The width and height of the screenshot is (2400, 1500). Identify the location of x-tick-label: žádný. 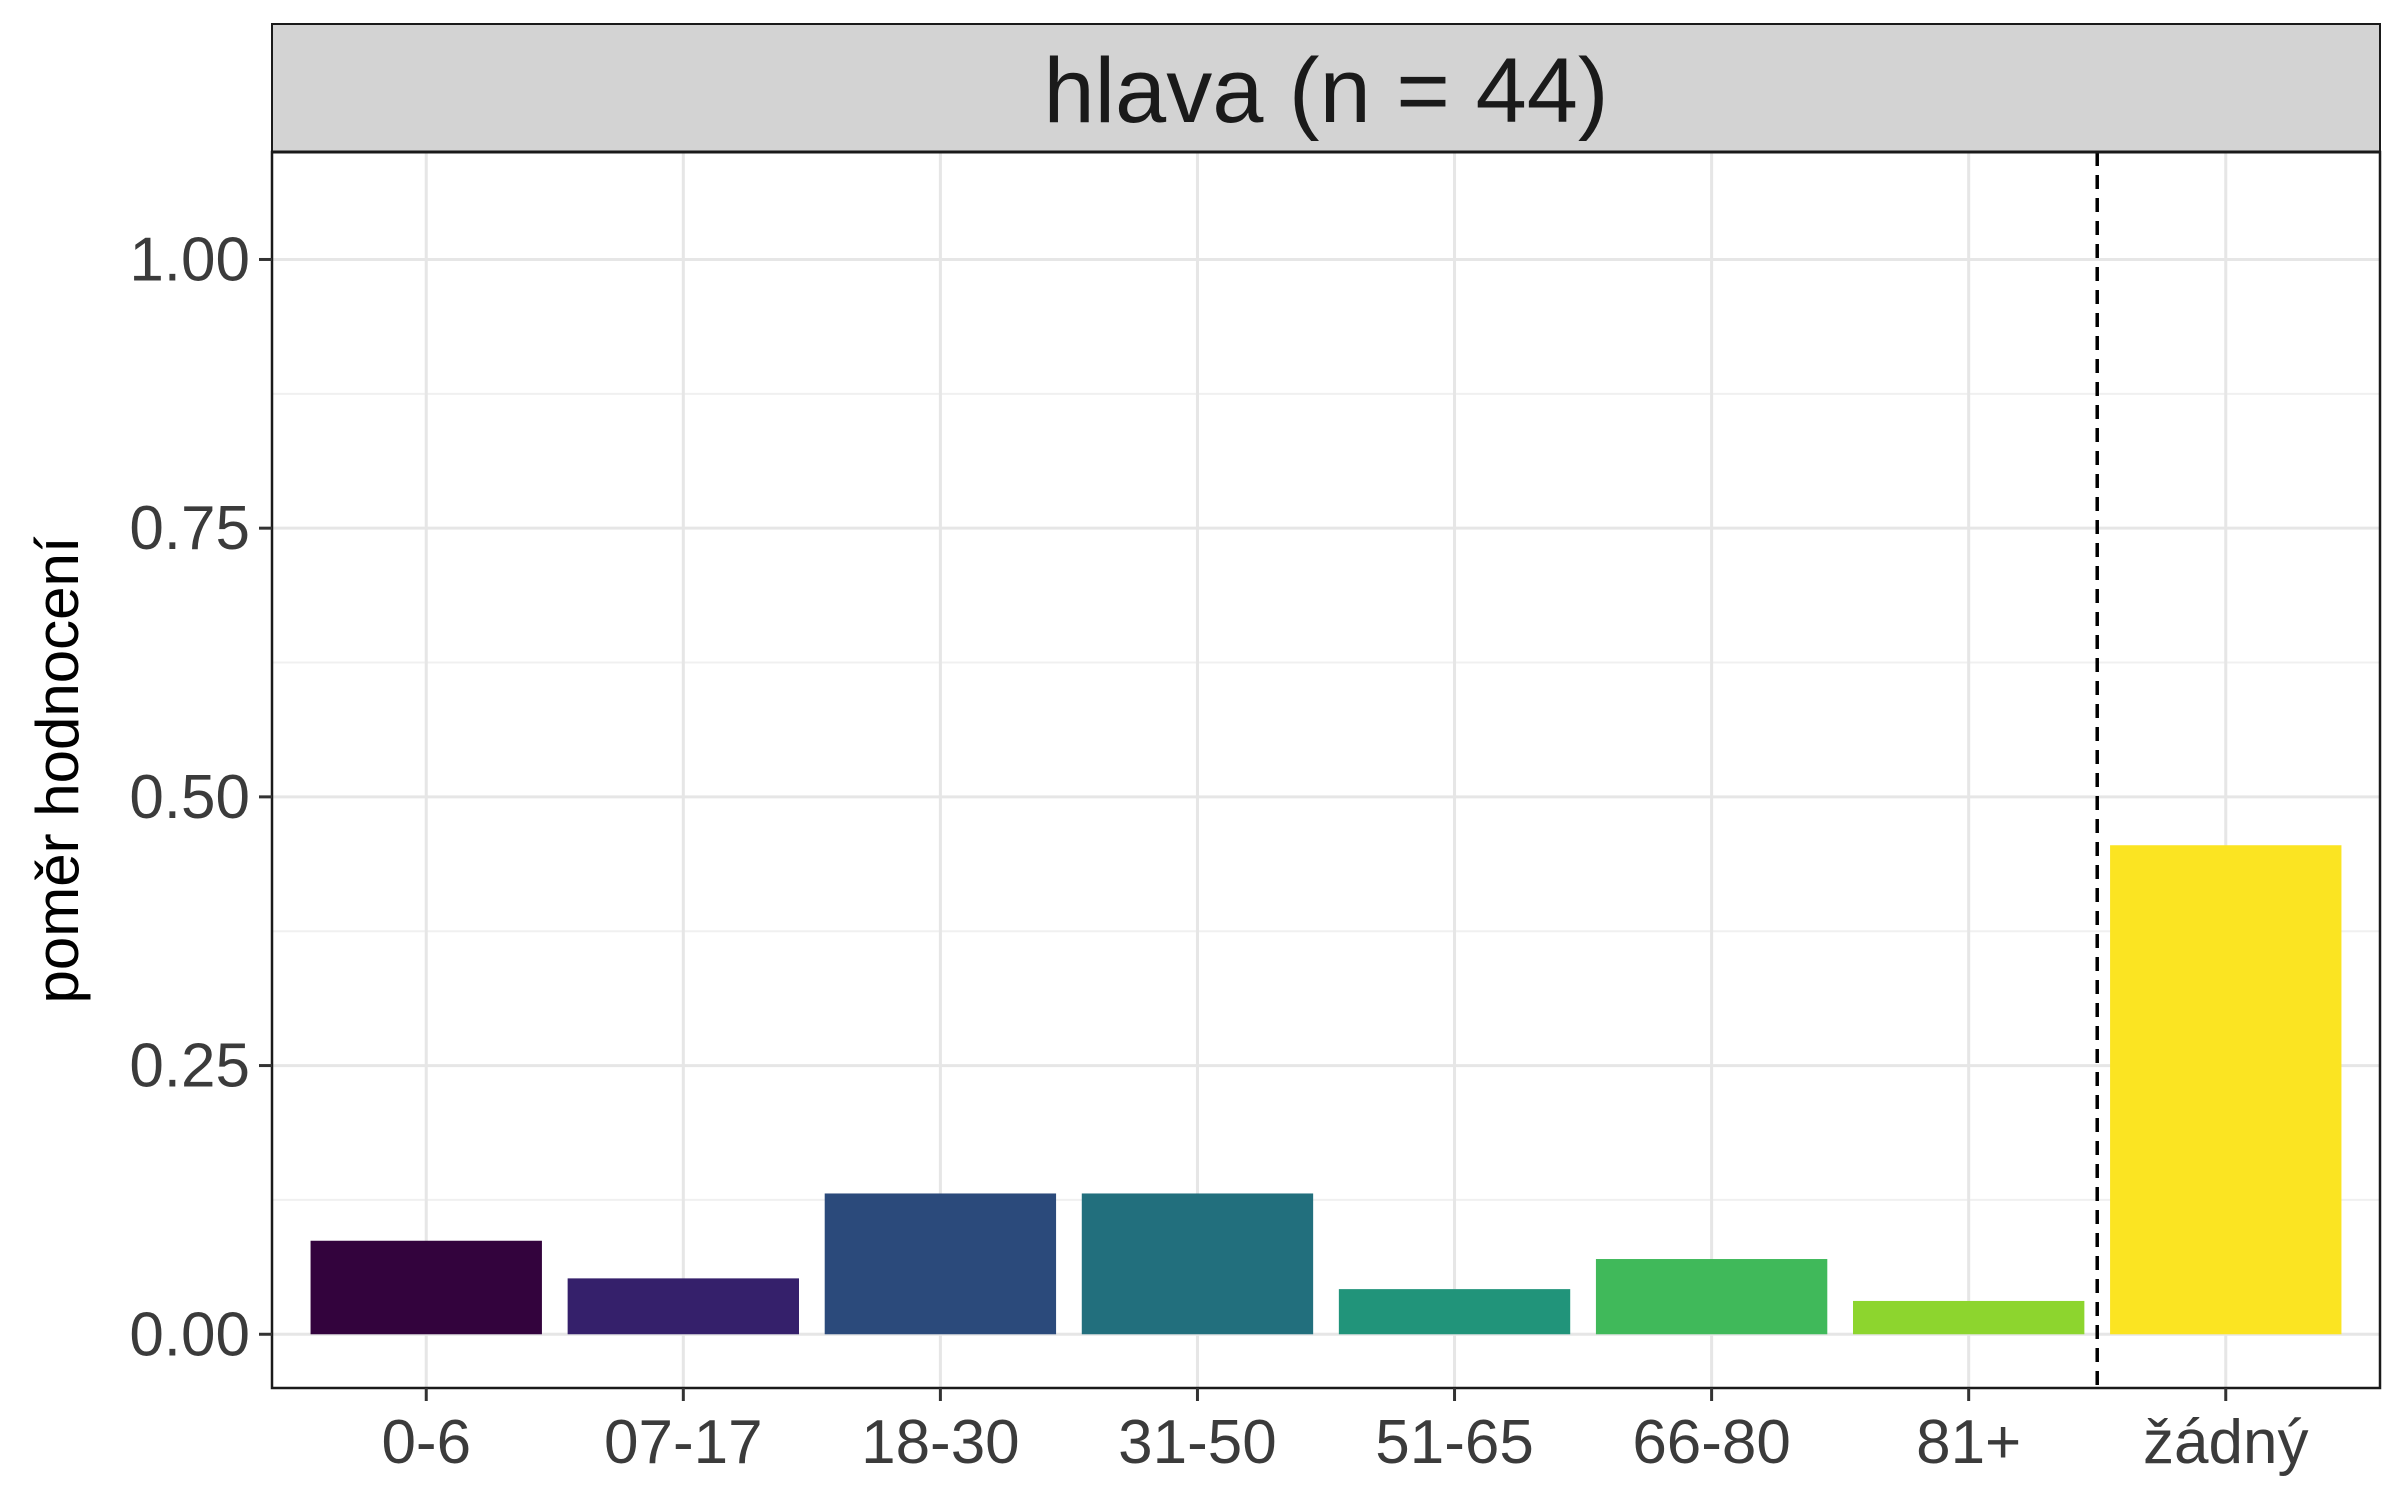
(2225, 1442).